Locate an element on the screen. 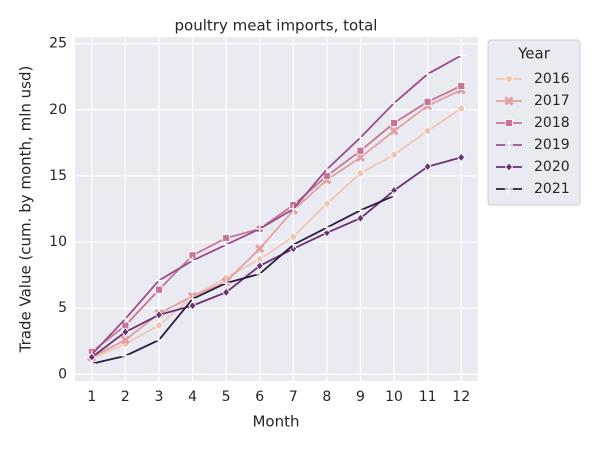 The height and width of the screenshot is (450, 600). y-tick-label: 15 is located at coordinates (58, 176).